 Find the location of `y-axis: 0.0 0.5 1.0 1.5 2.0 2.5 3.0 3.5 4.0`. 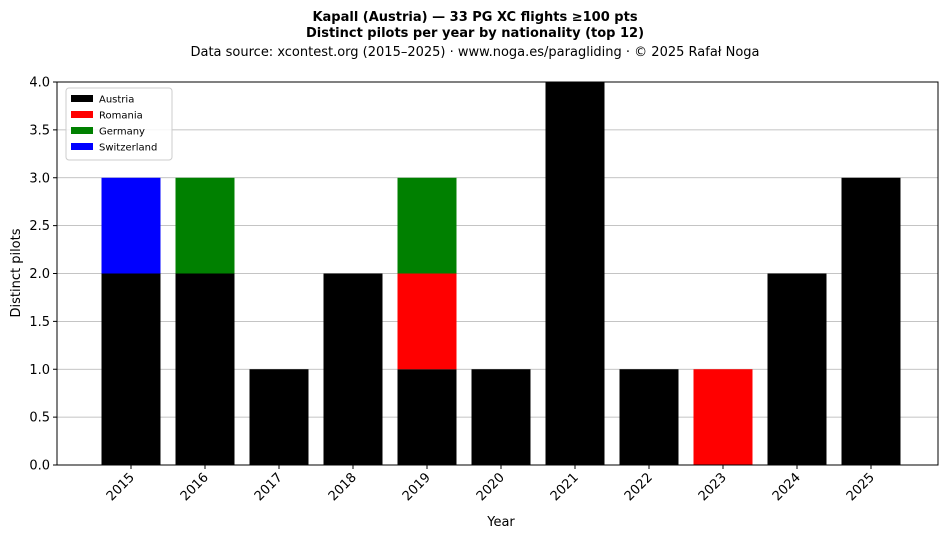

y-axis: 0.0 0.5 1.0 1.5 2.0 2.5 3.0 3.5 4.0 is located at coordinates (43, 275).